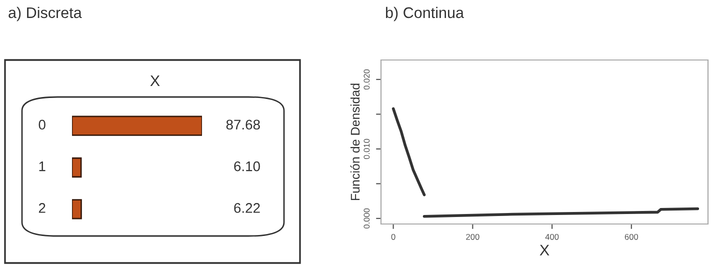  What do you see at coordinates (393, 237) in the screenshot?
I see `x-tick-label: 0` at bounding box center [393, 237].